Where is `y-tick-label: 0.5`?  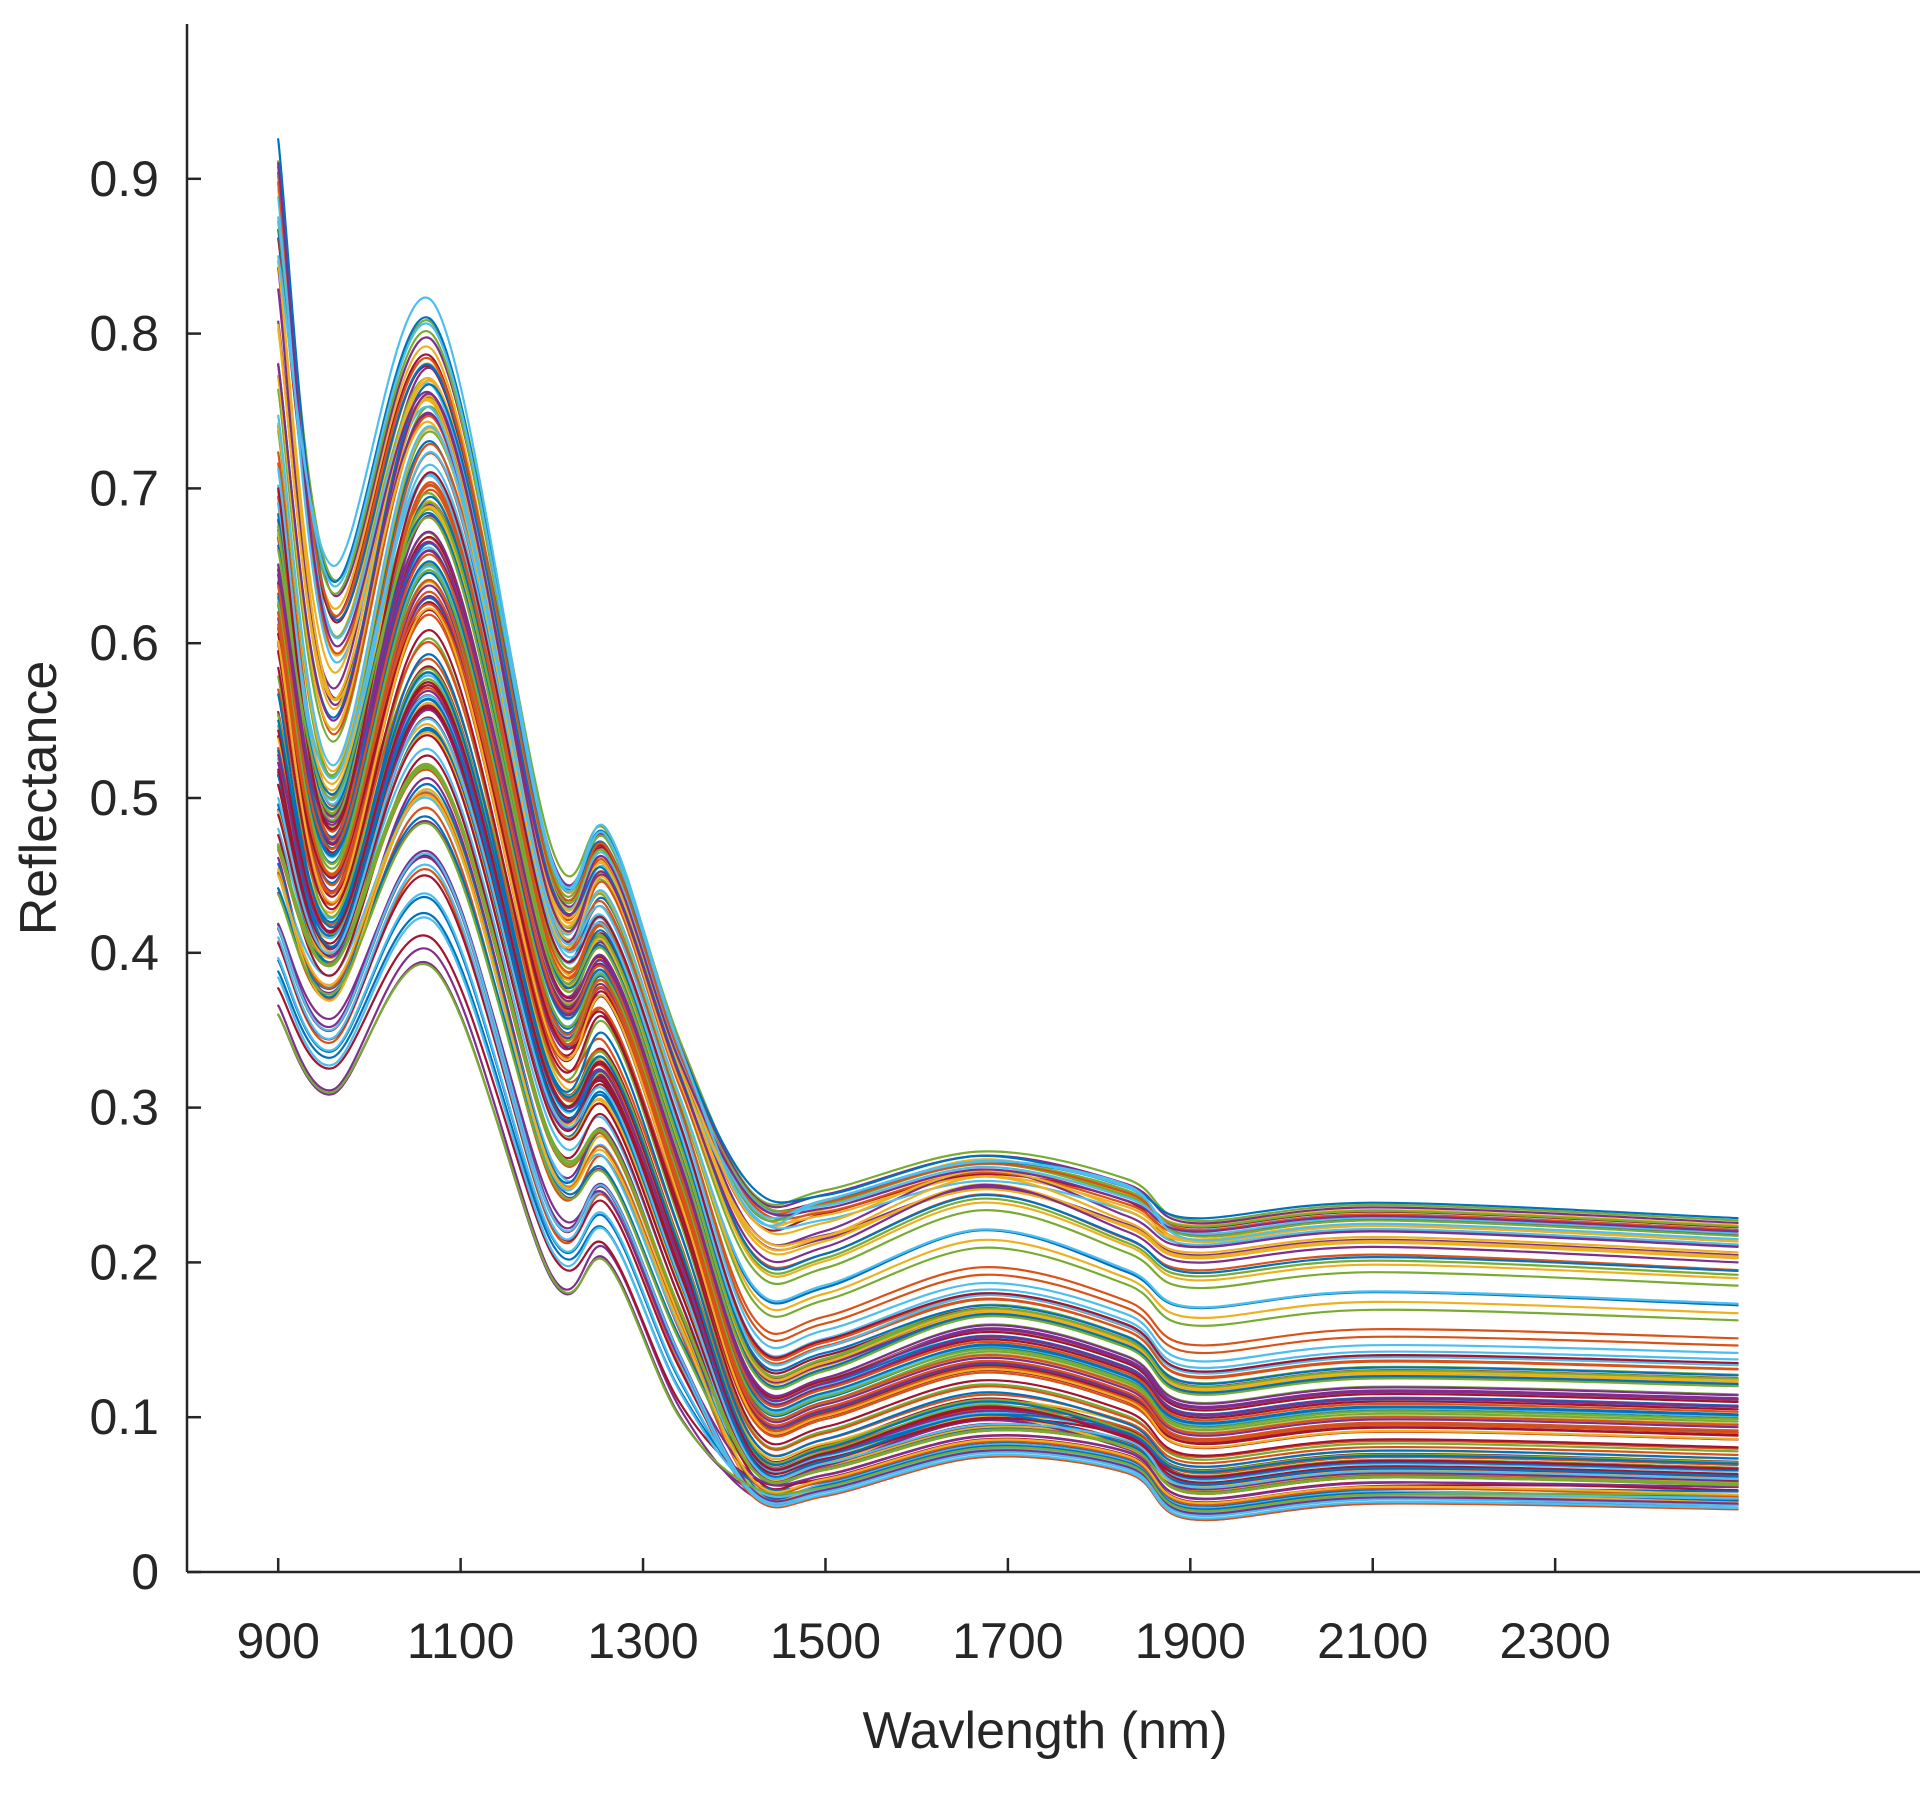
y-tick-label: 0.5 is located at coordinates (124, 798).